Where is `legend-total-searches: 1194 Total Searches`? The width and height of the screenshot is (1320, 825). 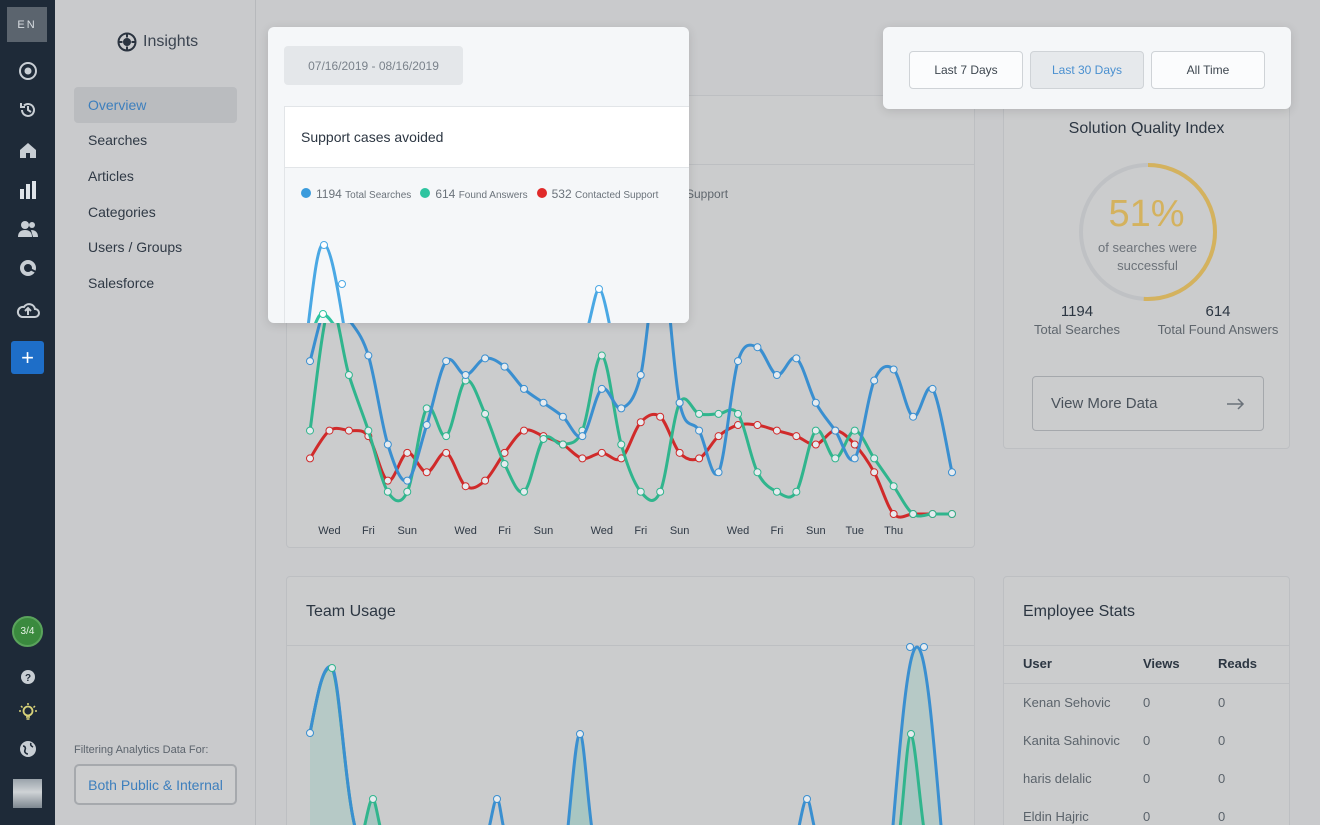 legend-total-searches: 1194 Total Searches is located at coordinates (356, 194).